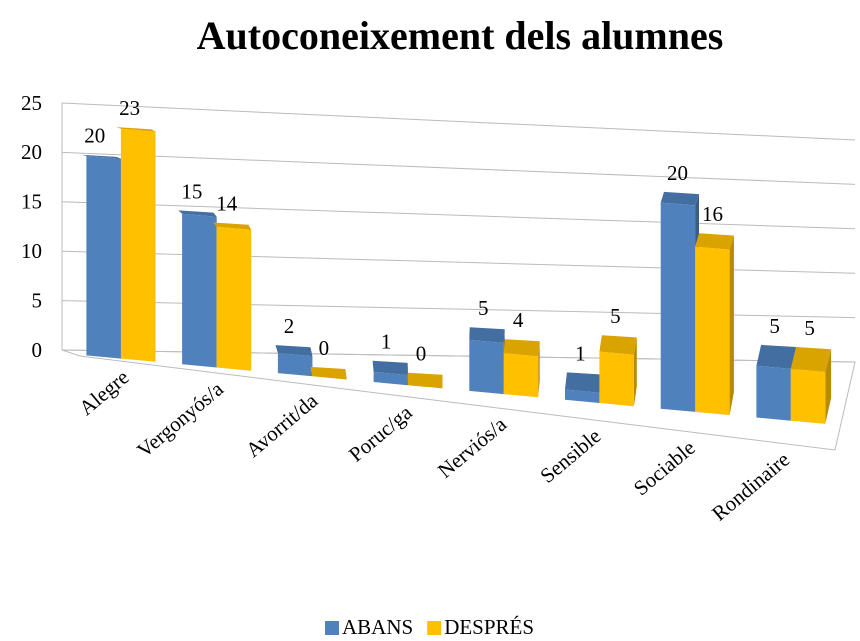 This screenshot has height=641, width=860. What do you see at coordinates (227, 203) in the screenshot?
I see `value-label: 14` at bounding box center [227, 203].